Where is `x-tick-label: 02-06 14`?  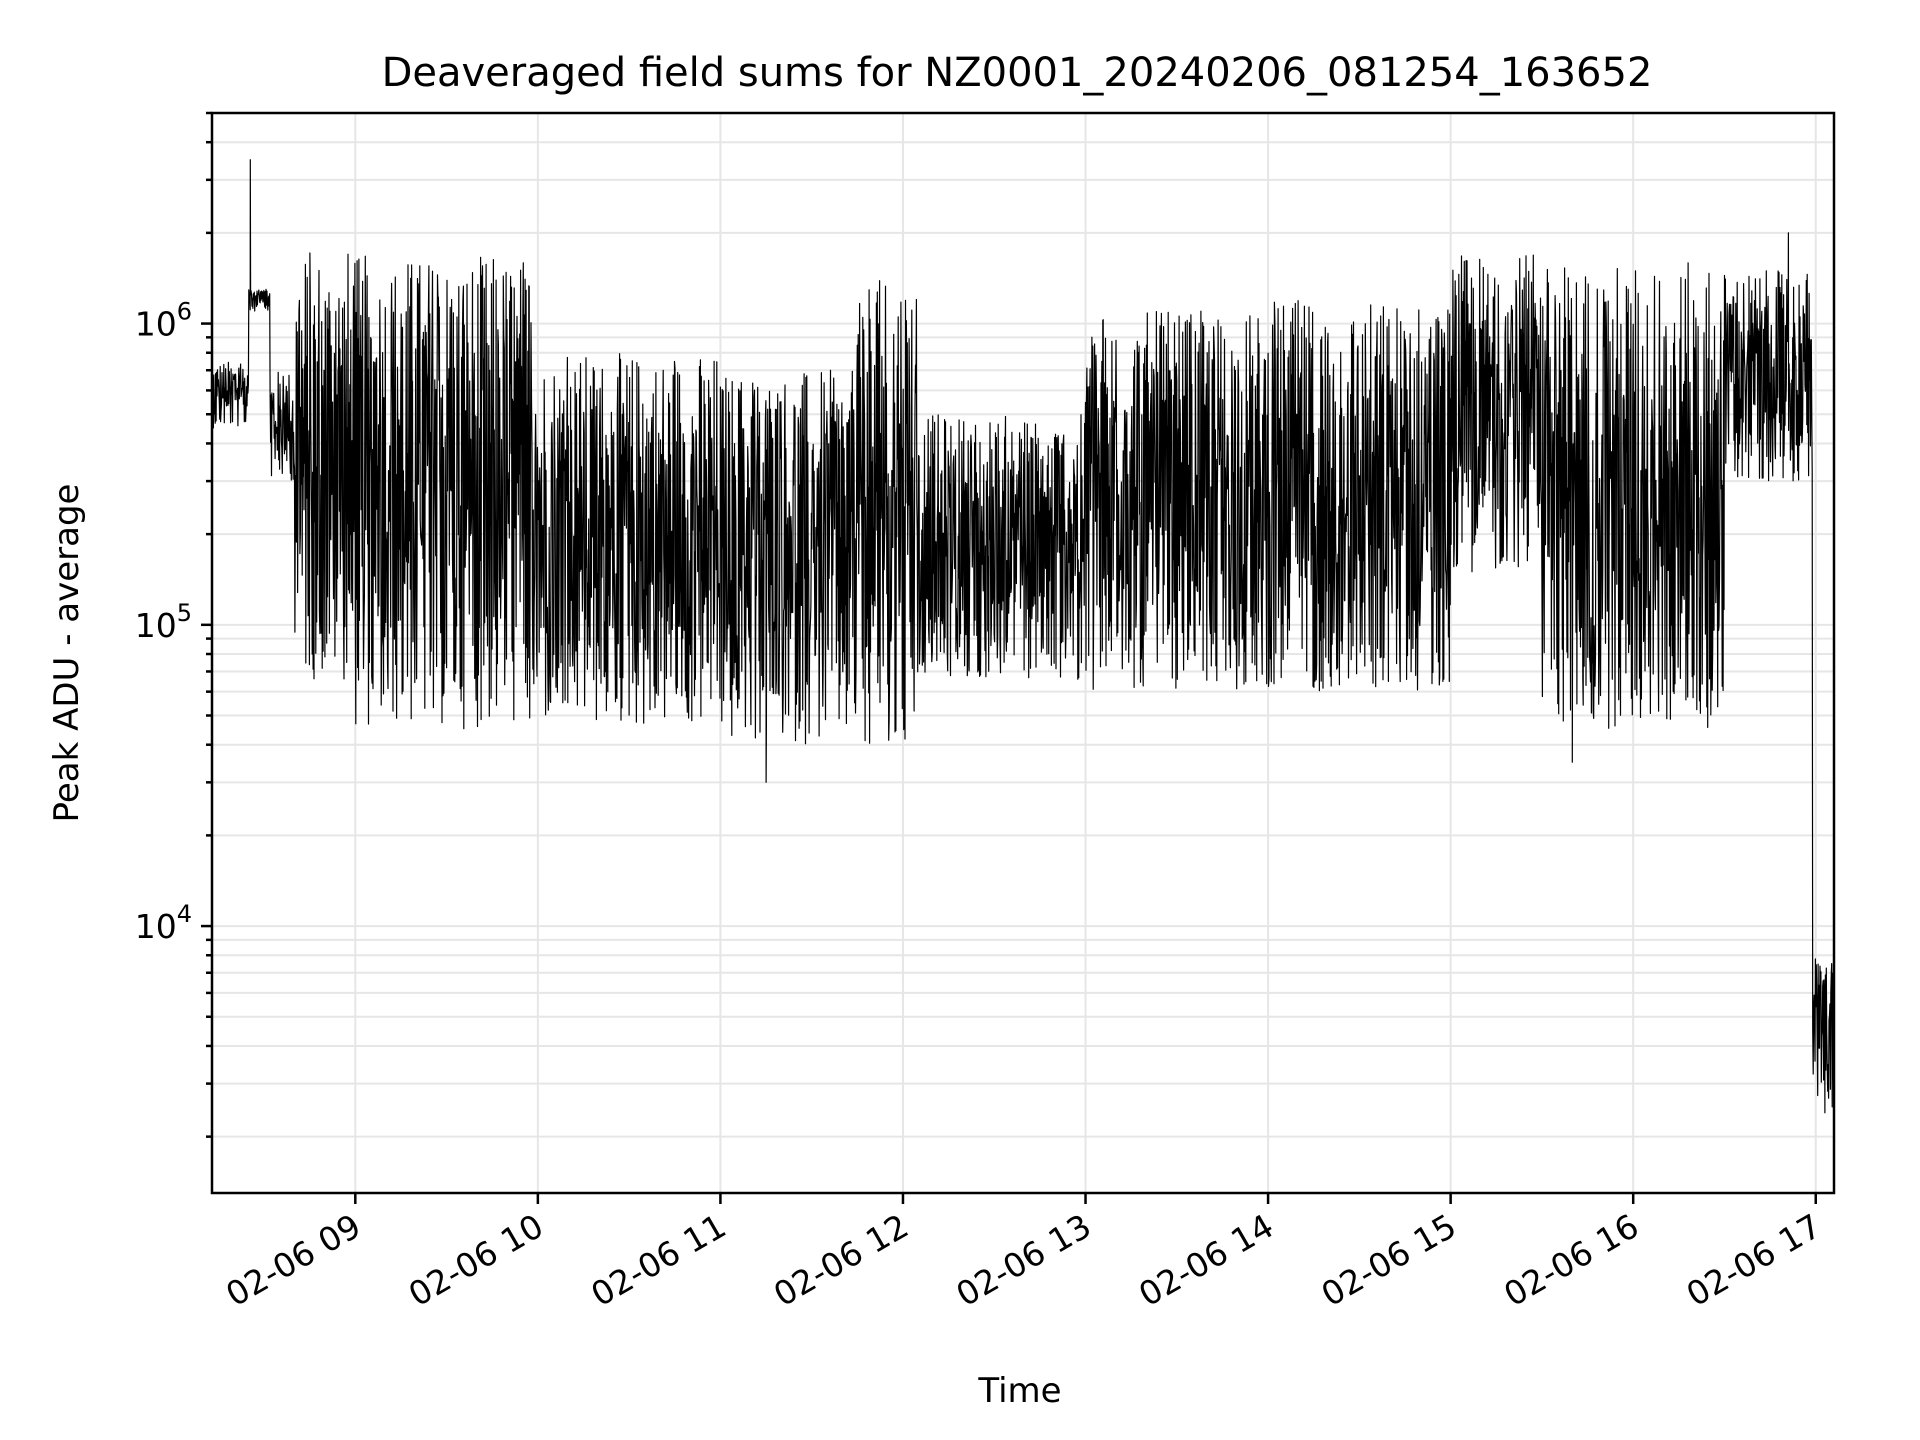 x-tick-label: 02-06 14 is located at coordinates (1206, 1260).